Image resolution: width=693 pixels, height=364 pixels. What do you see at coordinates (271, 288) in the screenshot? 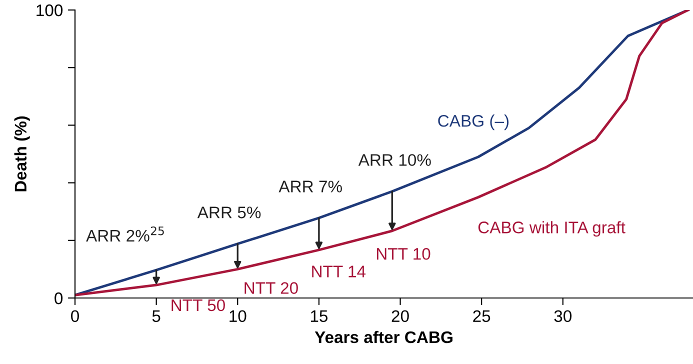
I see `annotation: NTT 20` at bounding box center [271, 288].